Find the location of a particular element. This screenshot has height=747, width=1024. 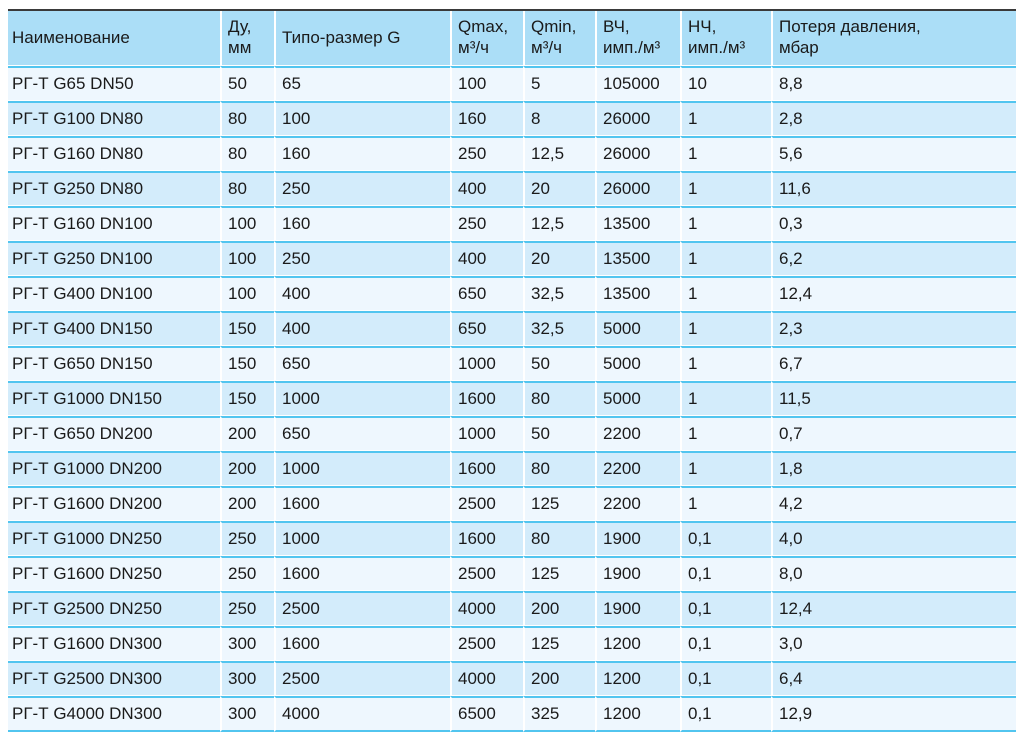

table-row: РГ-Т G2500 DN300 300 2500 4000 200 1200 0,1 6,4 is located at coordinates (512, 678).